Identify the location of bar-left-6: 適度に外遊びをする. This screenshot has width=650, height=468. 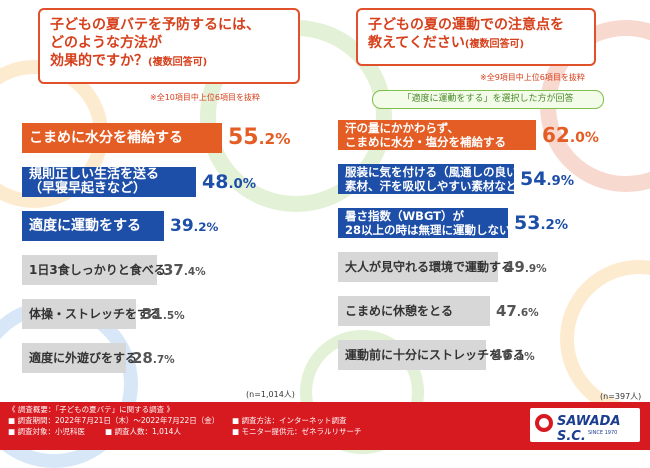
(80, 358).